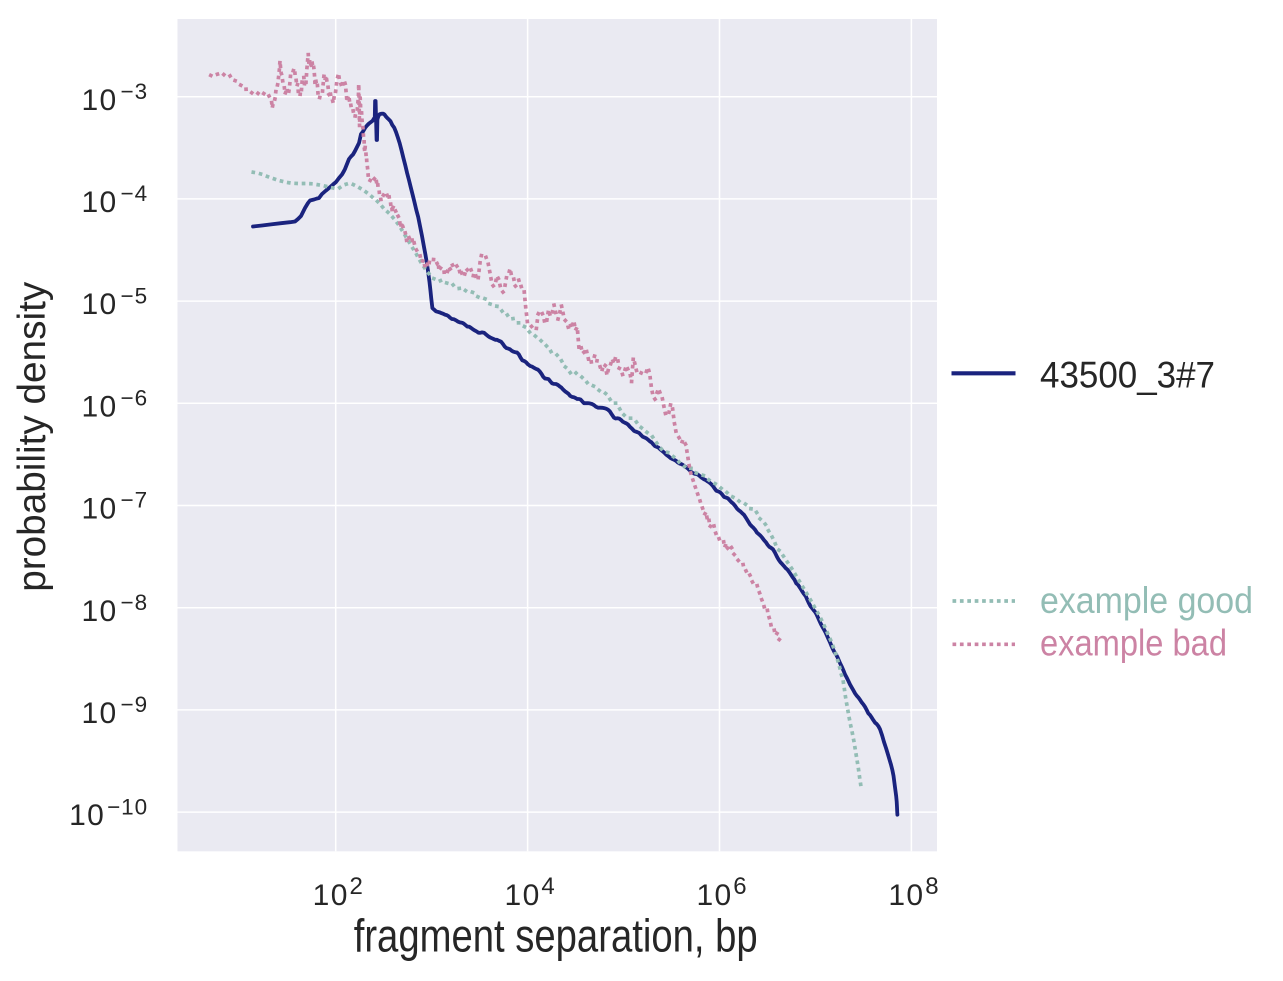 The image size is (1283, 981). I want to click on svg-text: example good, so click(1146, 600).